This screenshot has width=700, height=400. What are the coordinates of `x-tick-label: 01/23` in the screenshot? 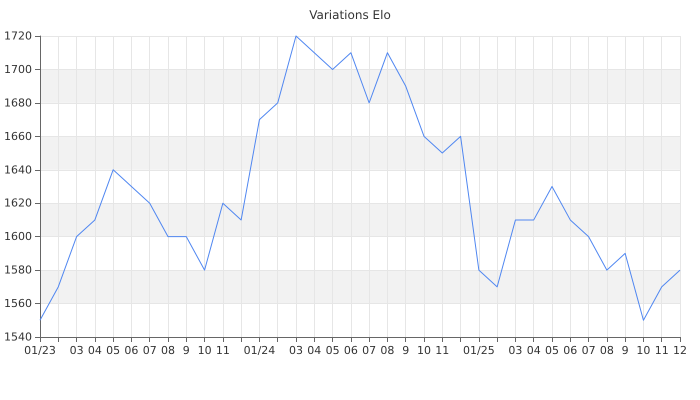 It's located at (40, 350).